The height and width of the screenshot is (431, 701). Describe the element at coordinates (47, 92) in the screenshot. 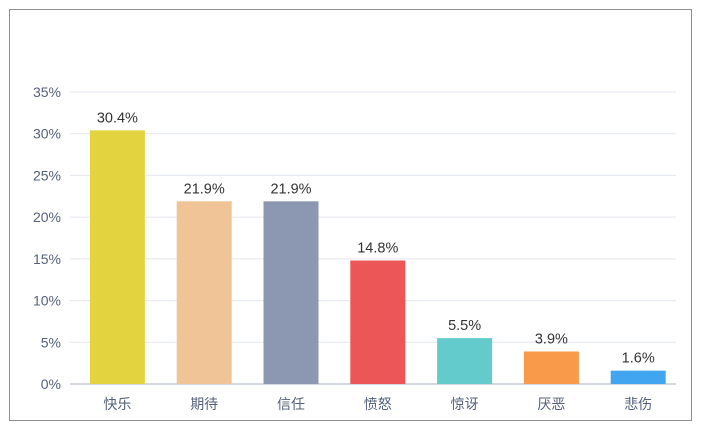

I see `y-tick-label: 35%` at that location.